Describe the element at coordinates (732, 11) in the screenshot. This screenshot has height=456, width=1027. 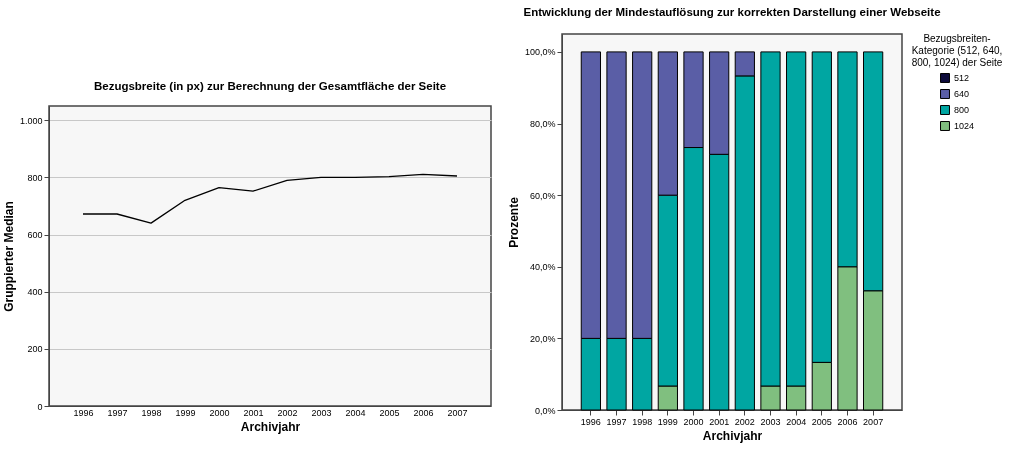
I see `chart-title: Entwicklung der Mindestauflösung zur korrekten Darstellung einer Webseite` at that location.